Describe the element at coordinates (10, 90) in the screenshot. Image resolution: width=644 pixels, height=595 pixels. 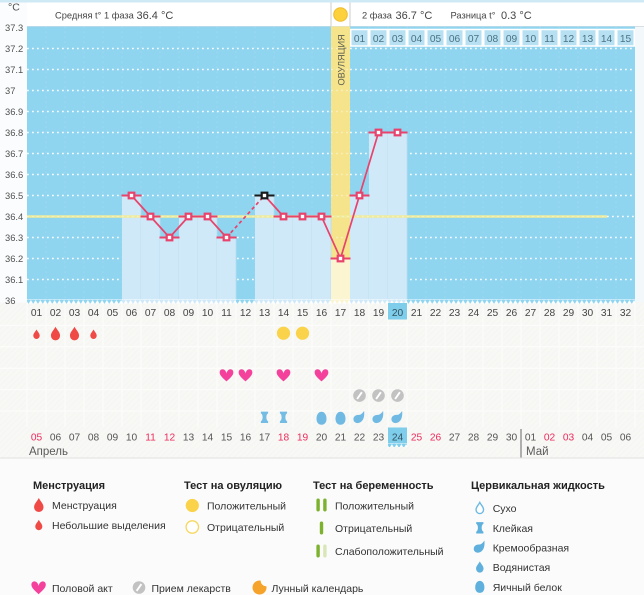
I see `svg-text: 37` at that location.